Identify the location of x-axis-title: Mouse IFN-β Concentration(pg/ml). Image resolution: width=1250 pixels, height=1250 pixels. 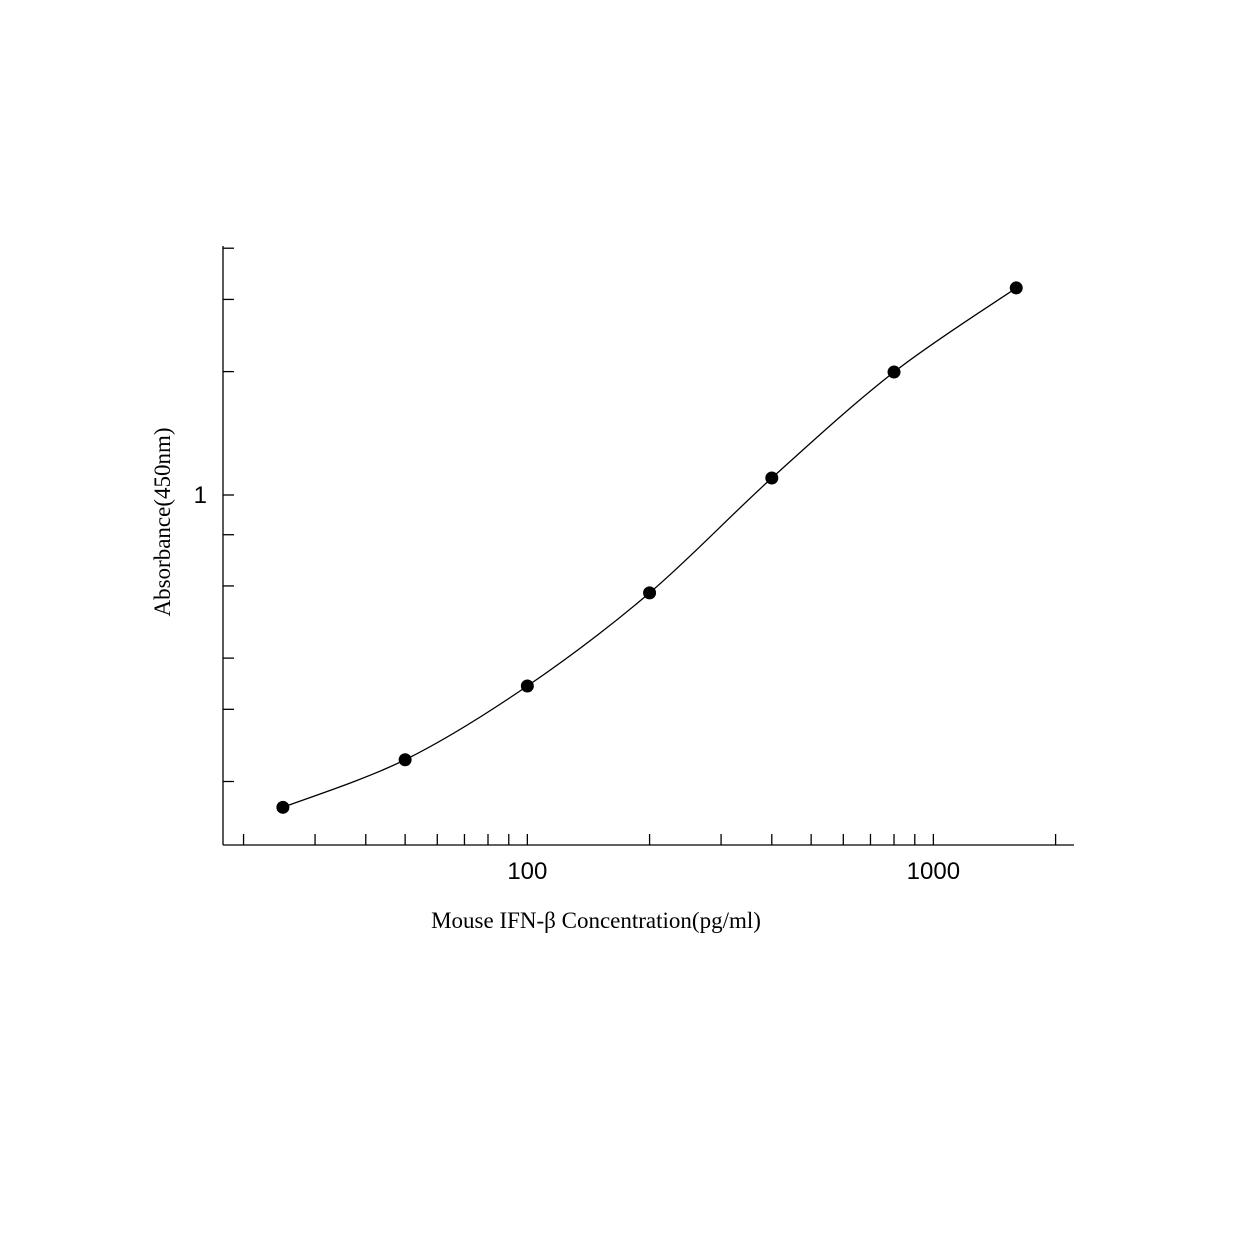
(596, 920).